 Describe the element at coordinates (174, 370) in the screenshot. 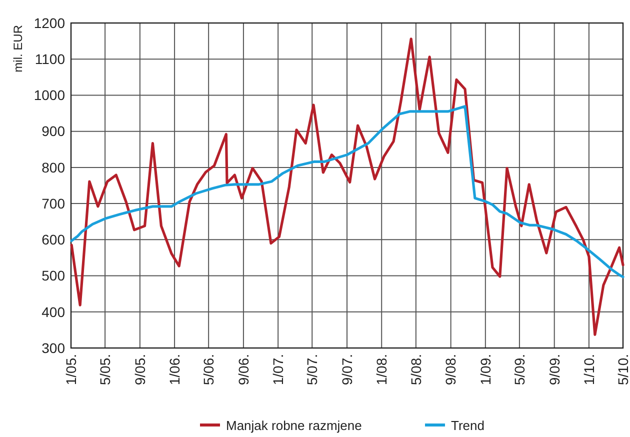

I see `x-tick-label: 1/06.` at that location.